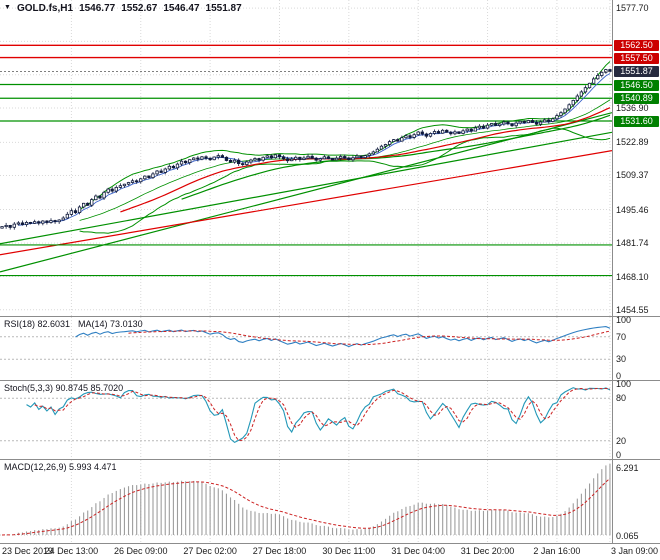 This screenshot has height=560, width=660. What do you see at coordinates (619, 455) in the screenshot?
I see `stoch-axis-label: 0` at bounding box center [619, 455].